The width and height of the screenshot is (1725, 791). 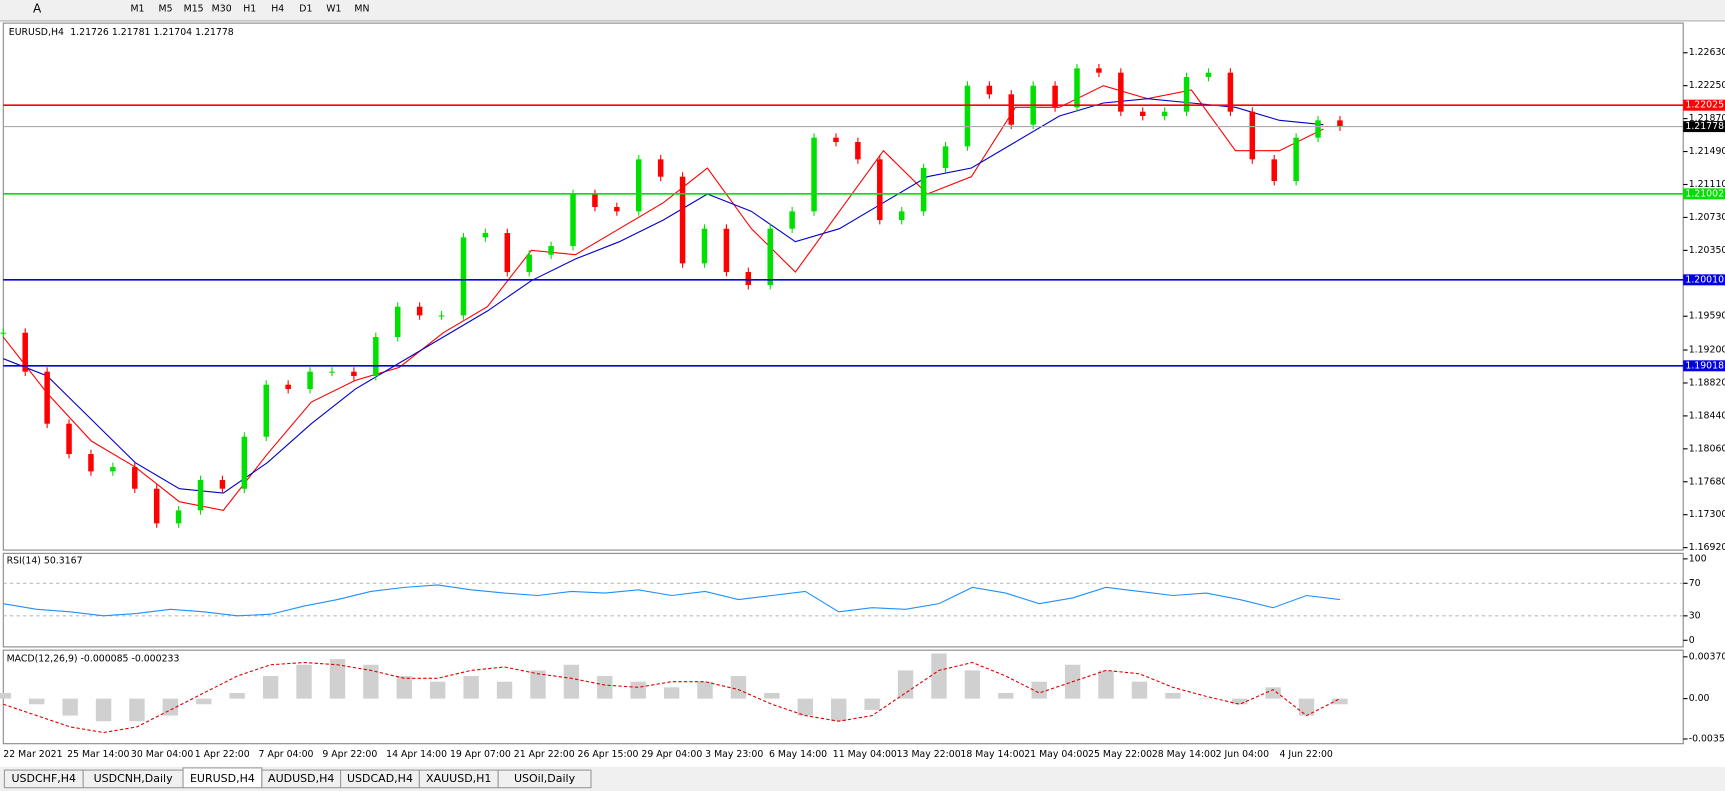 What do you see at coordinates (131, 31) in the screenshot?
I see `high: 1.21781` at bounding box center [131, 31].